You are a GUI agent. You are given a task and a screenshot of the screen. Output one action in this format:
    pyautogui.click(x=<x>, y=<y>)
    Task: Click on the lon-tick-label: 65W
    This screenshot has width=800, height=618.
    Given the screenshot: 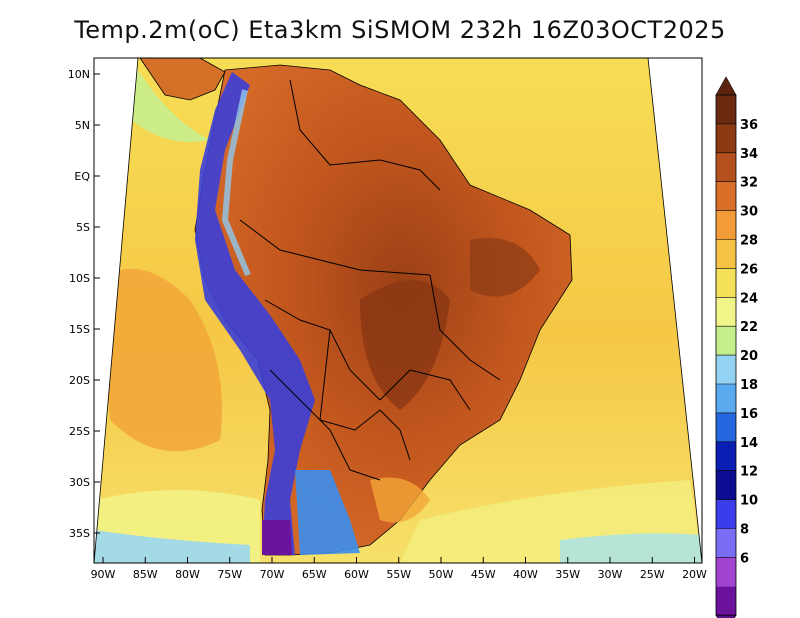 What is the action you would take?
    pyautogui.click(x=314, y=574)
    